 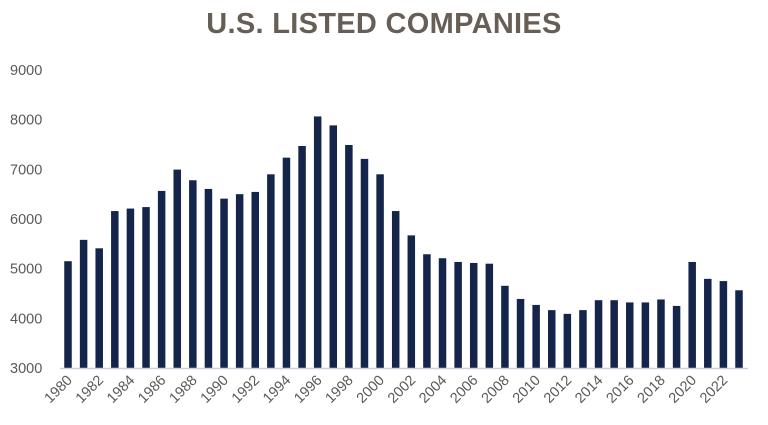 I want to click on x-tick-label: 1998, so click(x=340, y=390).